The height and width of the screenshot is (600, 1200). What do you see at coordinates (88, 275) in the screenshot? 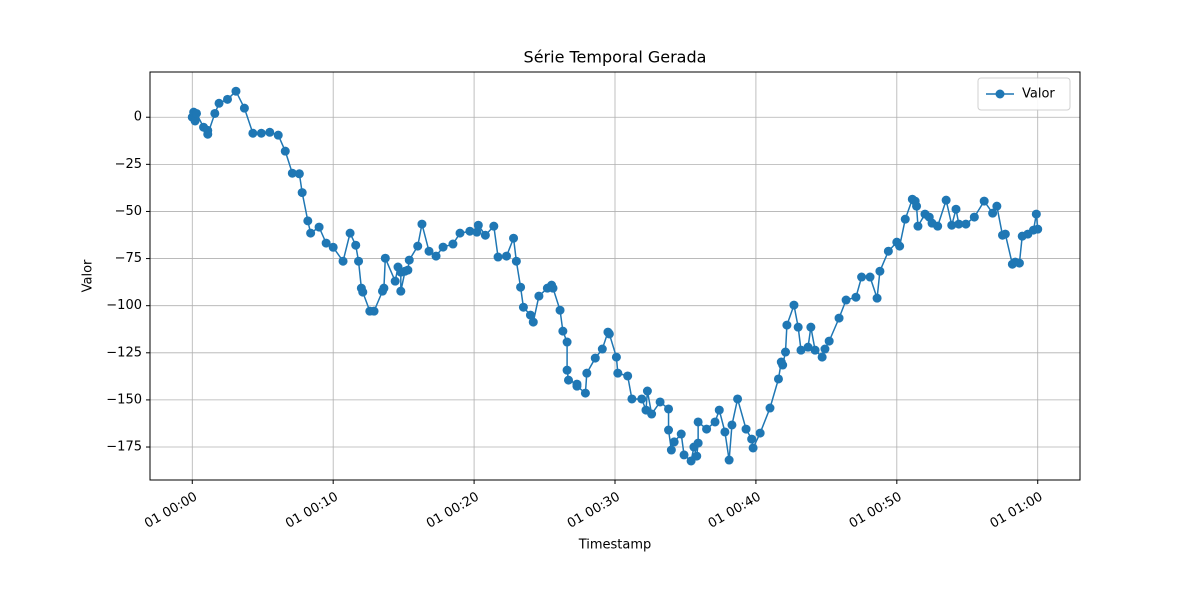
I see `y-axis-label: Valor` at bounding box center [88, 275].